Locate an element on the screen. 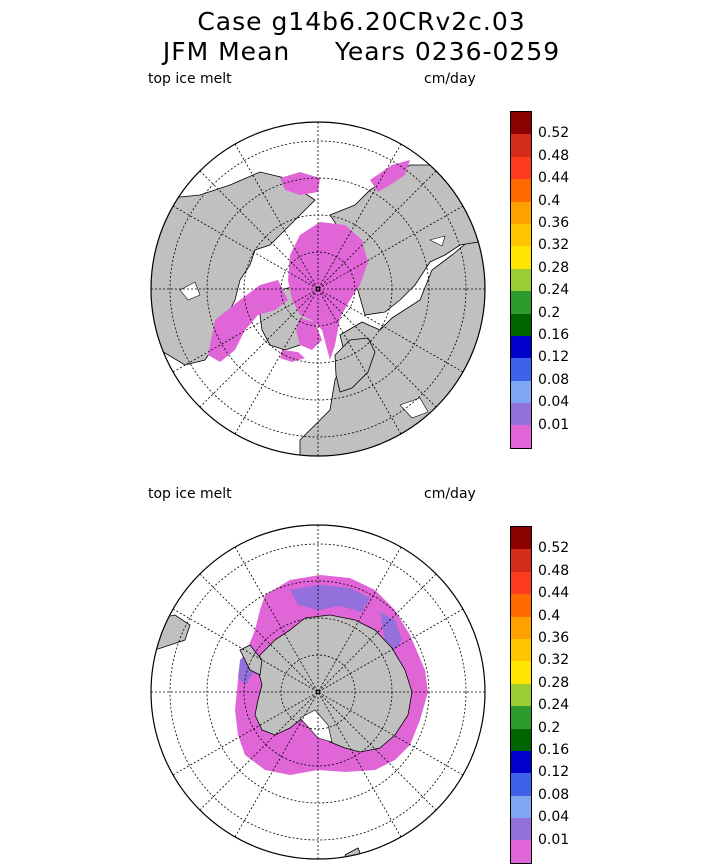  north-colorbar-tick-label: 0.48 is located at coordinates (554, 155).